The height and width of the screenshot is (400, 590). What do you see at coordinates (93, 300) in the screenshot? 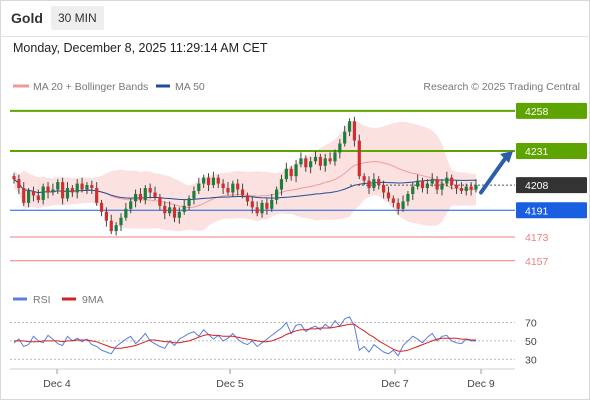
I see `ma9-legend-label: 9MA` at bounding box center [93, 300].